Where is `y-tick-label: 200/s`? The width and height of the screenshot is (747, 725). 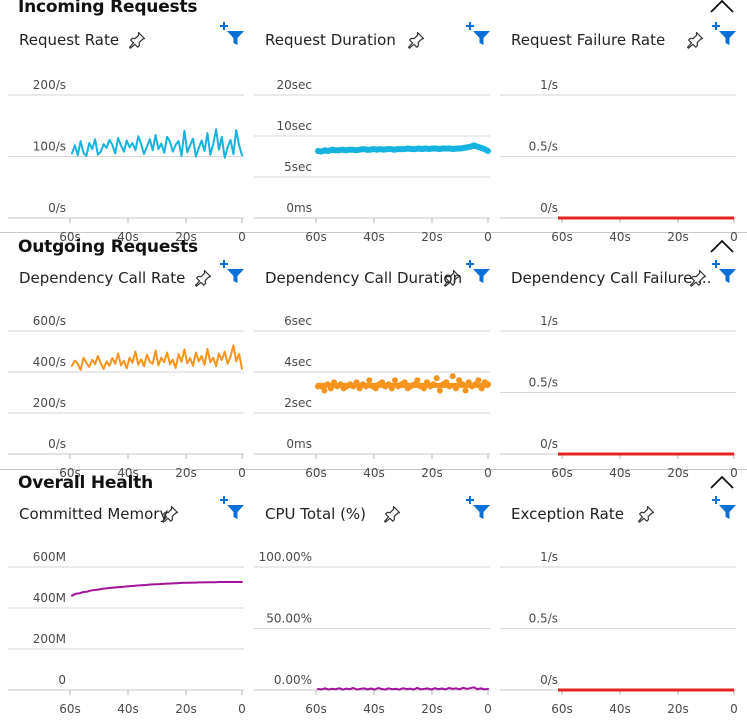 y-tick-label: 200/s is located at coordinates (49, 403).